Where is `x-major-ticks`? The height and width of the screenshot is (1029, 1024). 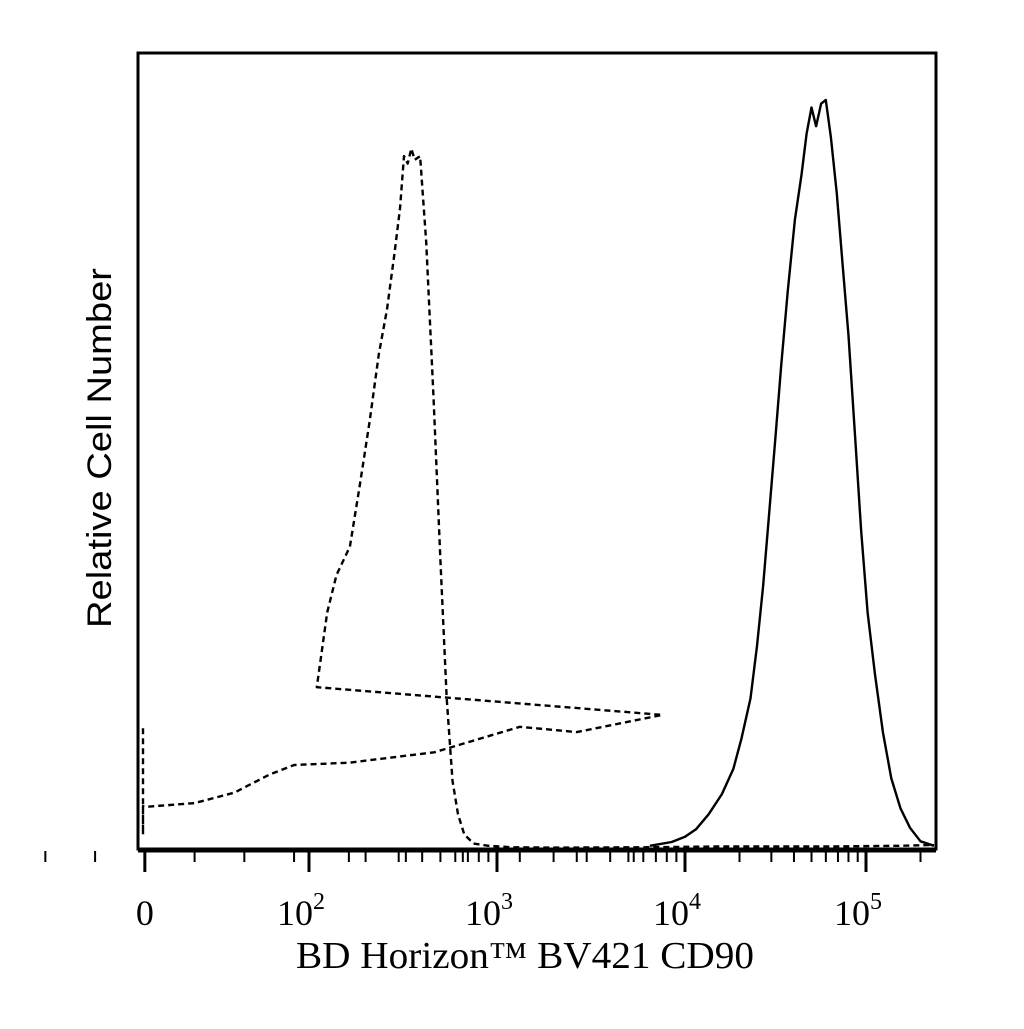 x-major-ticks is located at coordinates (505, 861).